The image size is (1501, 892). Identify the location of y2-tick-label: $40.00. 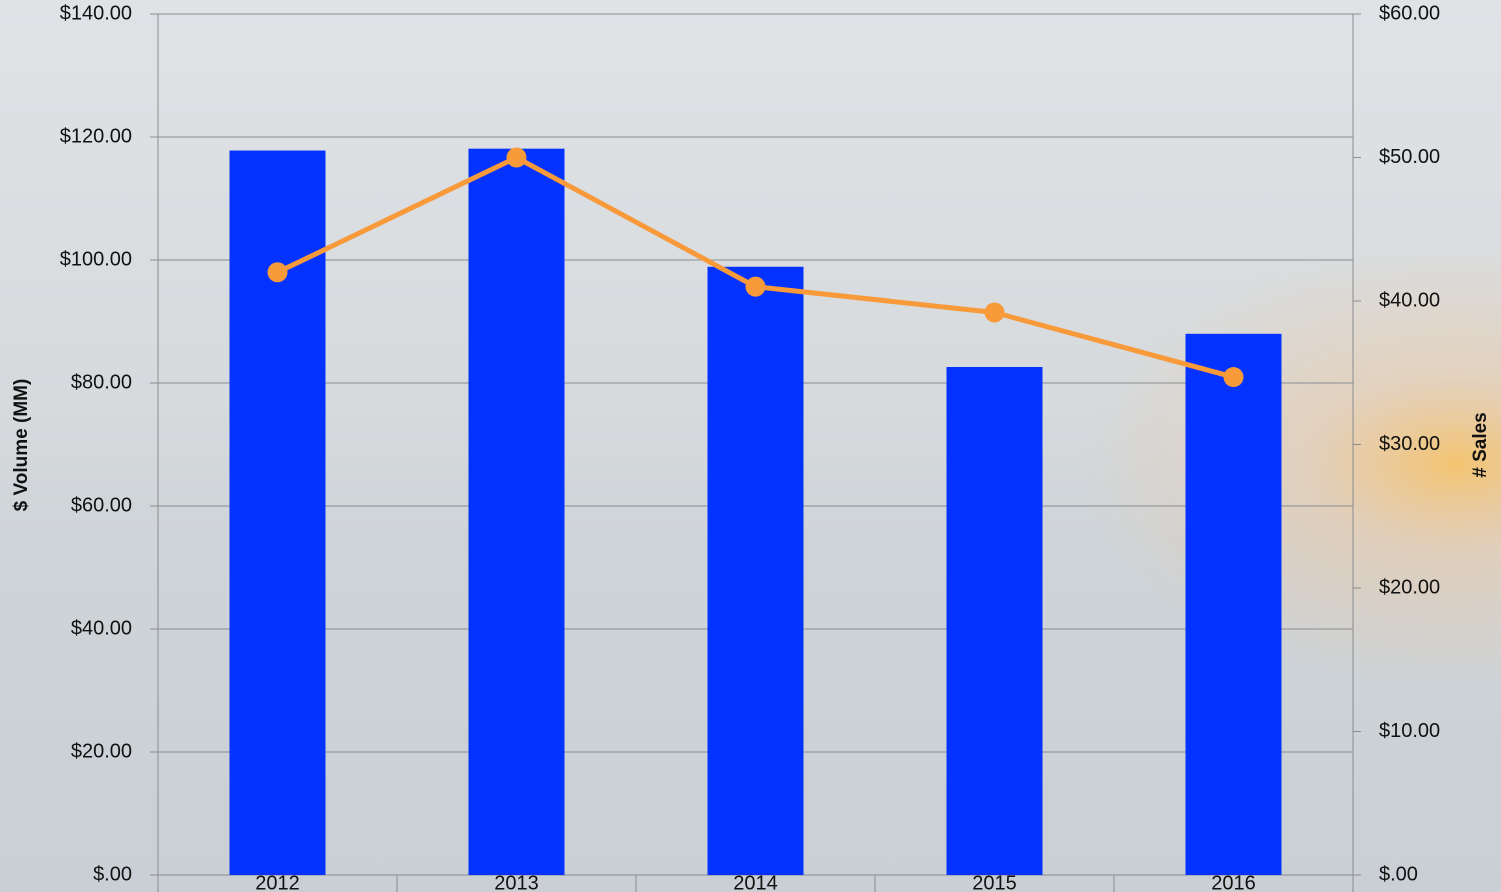
(1409, 300).